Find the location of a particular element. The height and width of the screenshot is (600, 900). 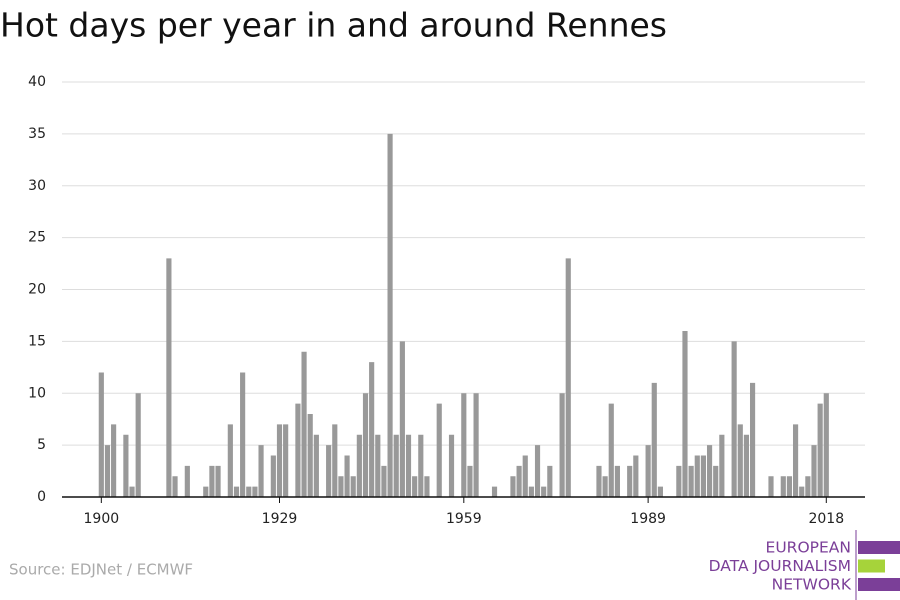

y-tick-label: 15 is located at coordinates (37, 341).